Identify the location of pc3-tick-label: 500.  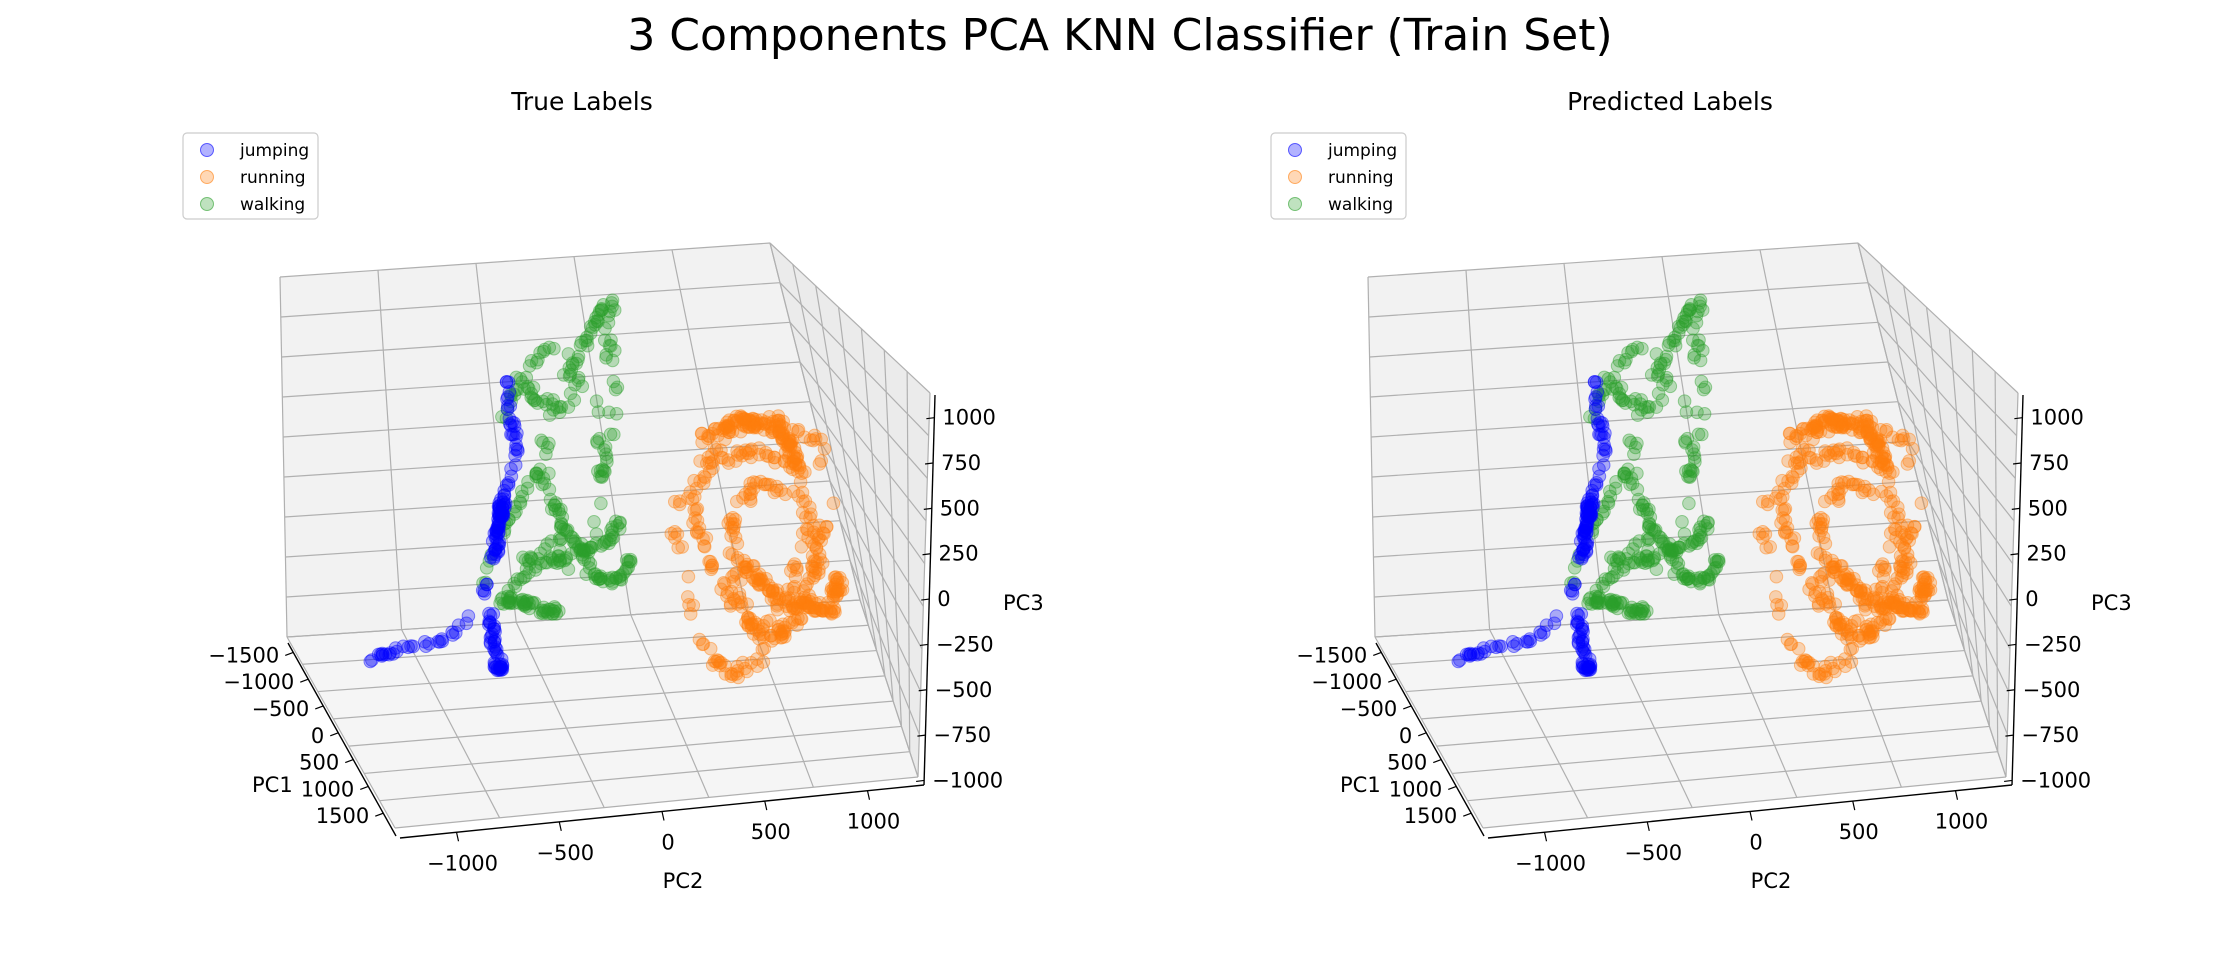
(2048, 508).